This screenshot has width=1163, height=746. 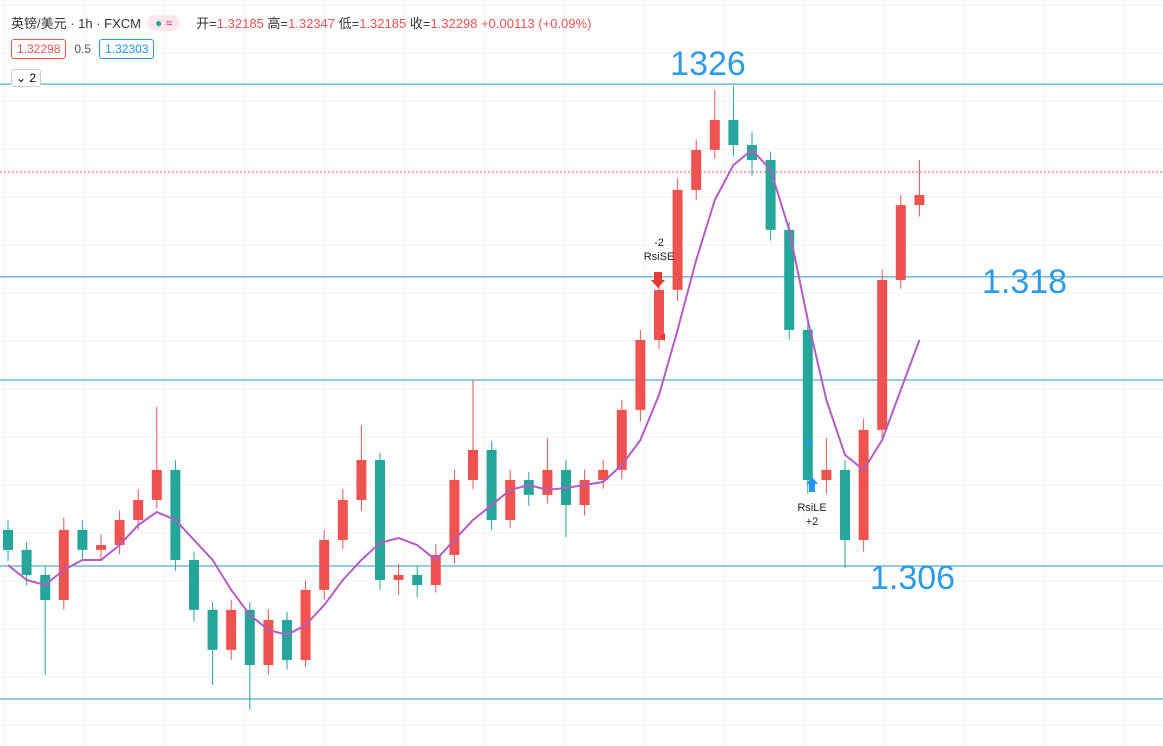 What do you see at coordinates (311, 23) in the screenshot?
I see `ohlc-value: 1.32347` at bounding box center [311, 23].